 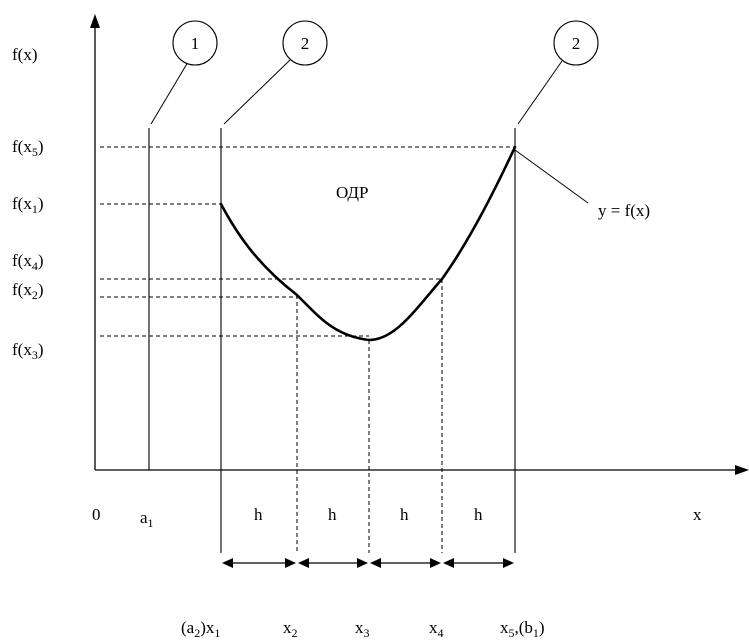 I want to click on y-tick-fx5: f(x5), so click(x=28, y=148).